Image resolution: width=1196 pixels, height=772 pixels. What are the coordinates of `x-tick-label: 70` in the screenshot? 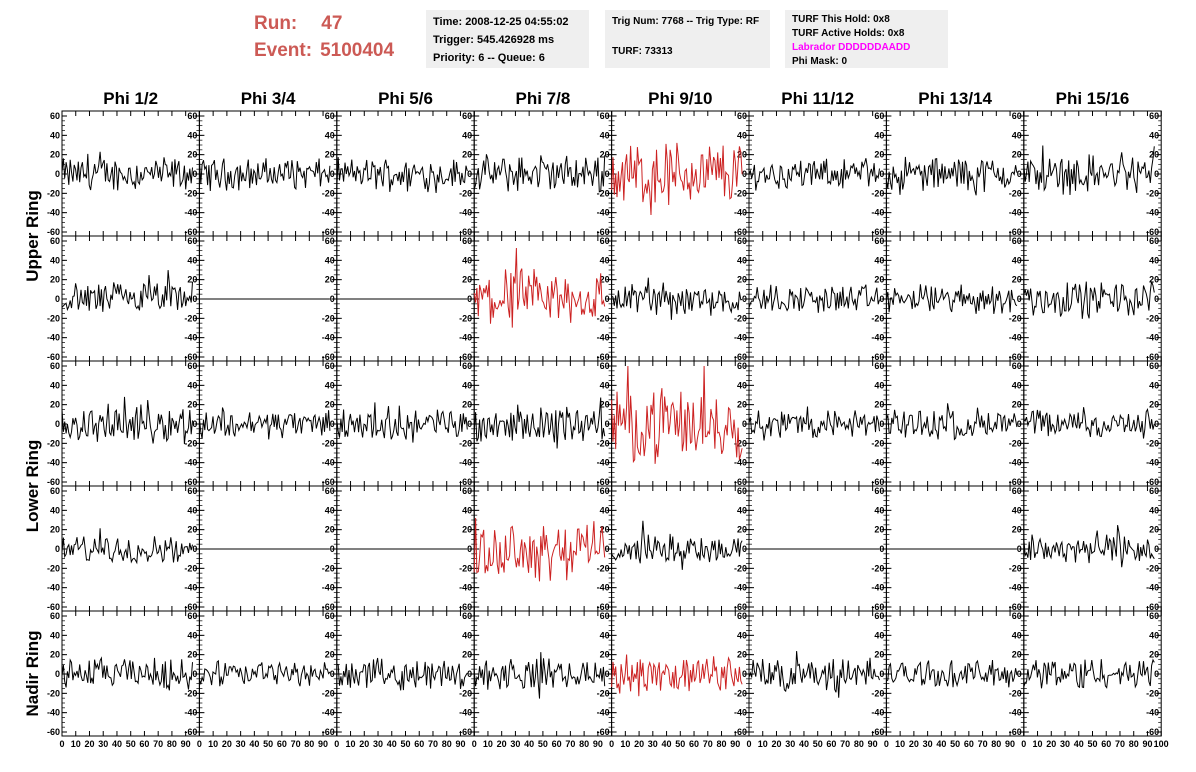 It's located at (983, 744).